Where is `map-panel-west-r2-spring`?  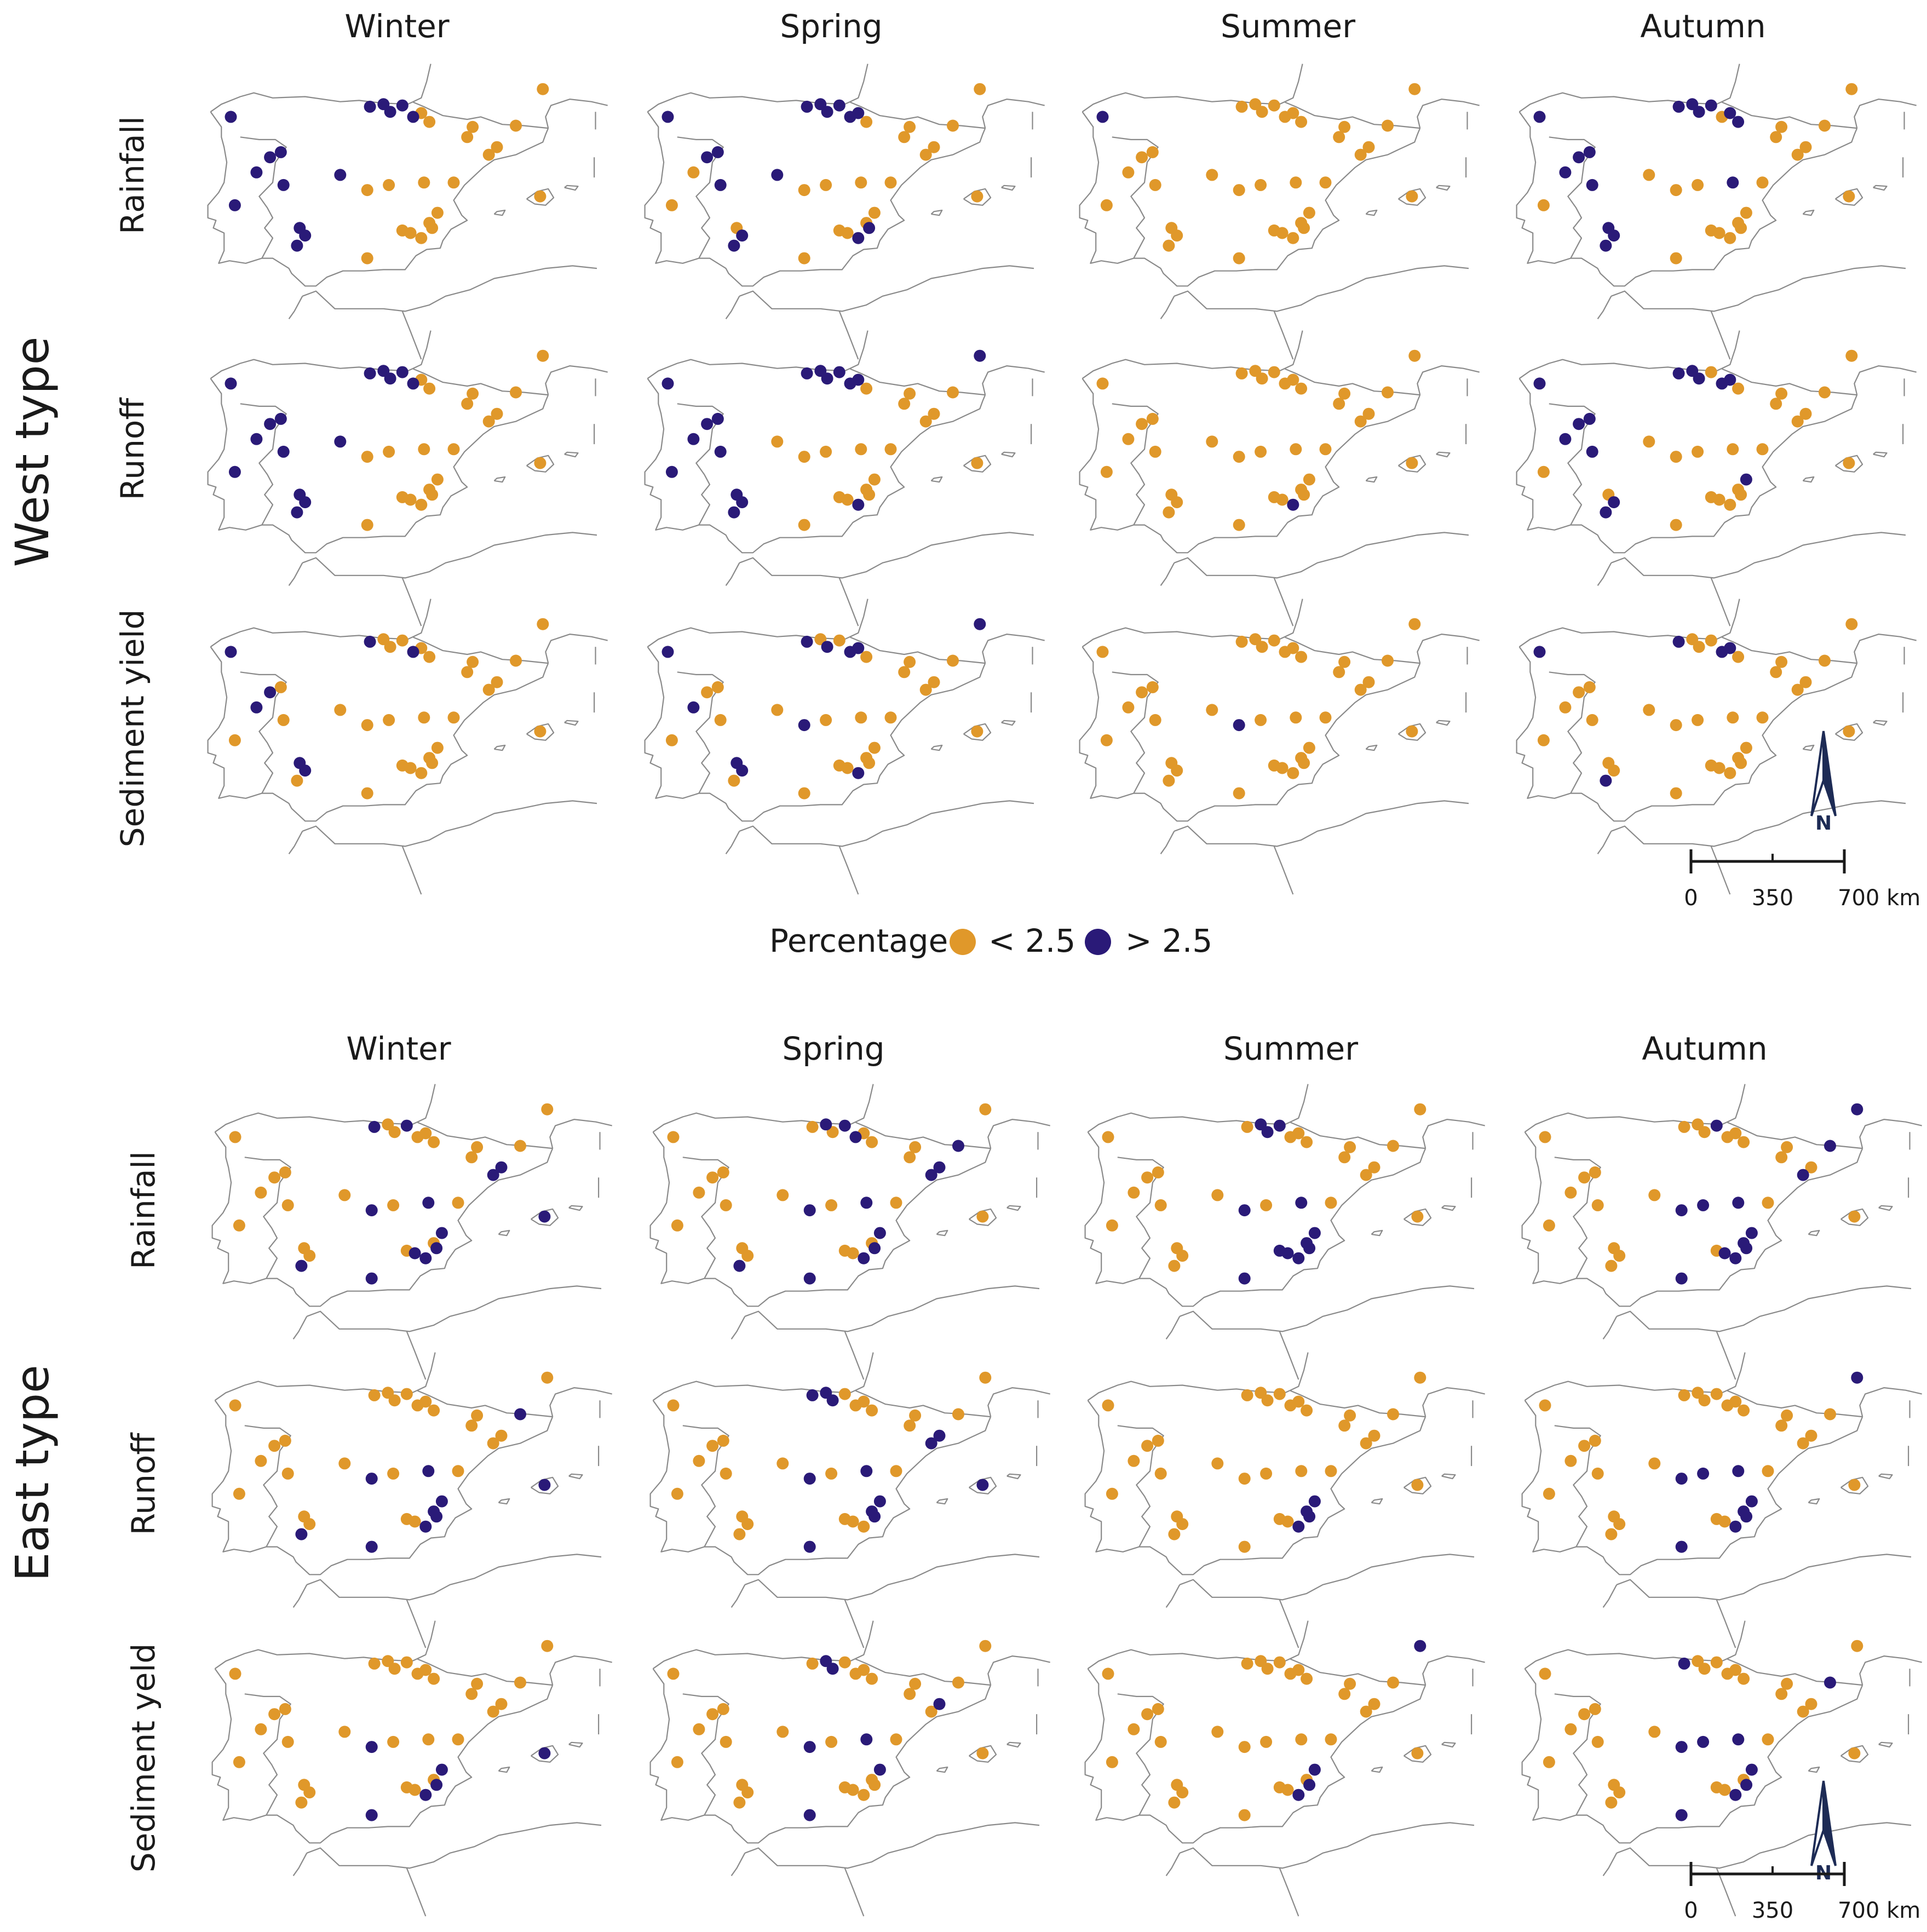
map-panel-west-r2-spring is located at coordinates (844, 478).